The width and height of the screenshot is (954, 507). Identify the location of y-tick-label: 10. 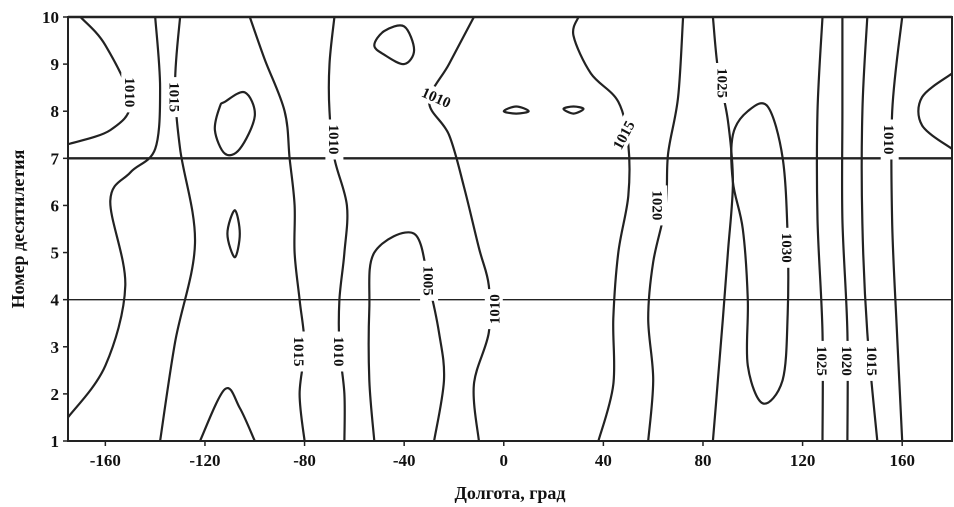
(50, 17).